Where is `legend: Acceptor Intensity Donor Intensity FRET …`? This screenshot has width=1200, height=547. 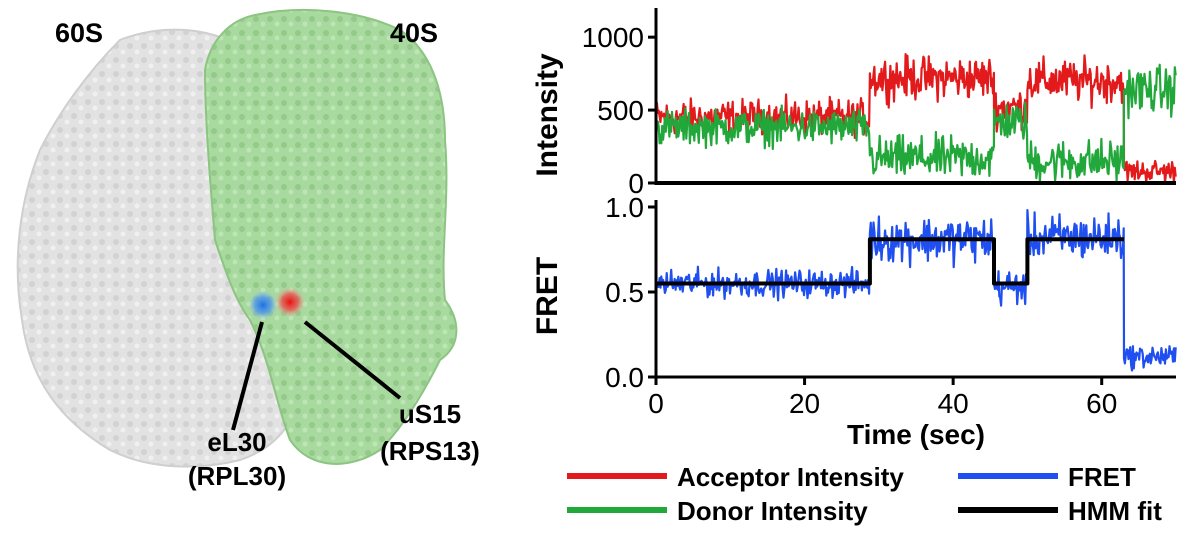
legend: Acceptor Intensity Donor Intensity FRET … is located at coordinates (864, 494).